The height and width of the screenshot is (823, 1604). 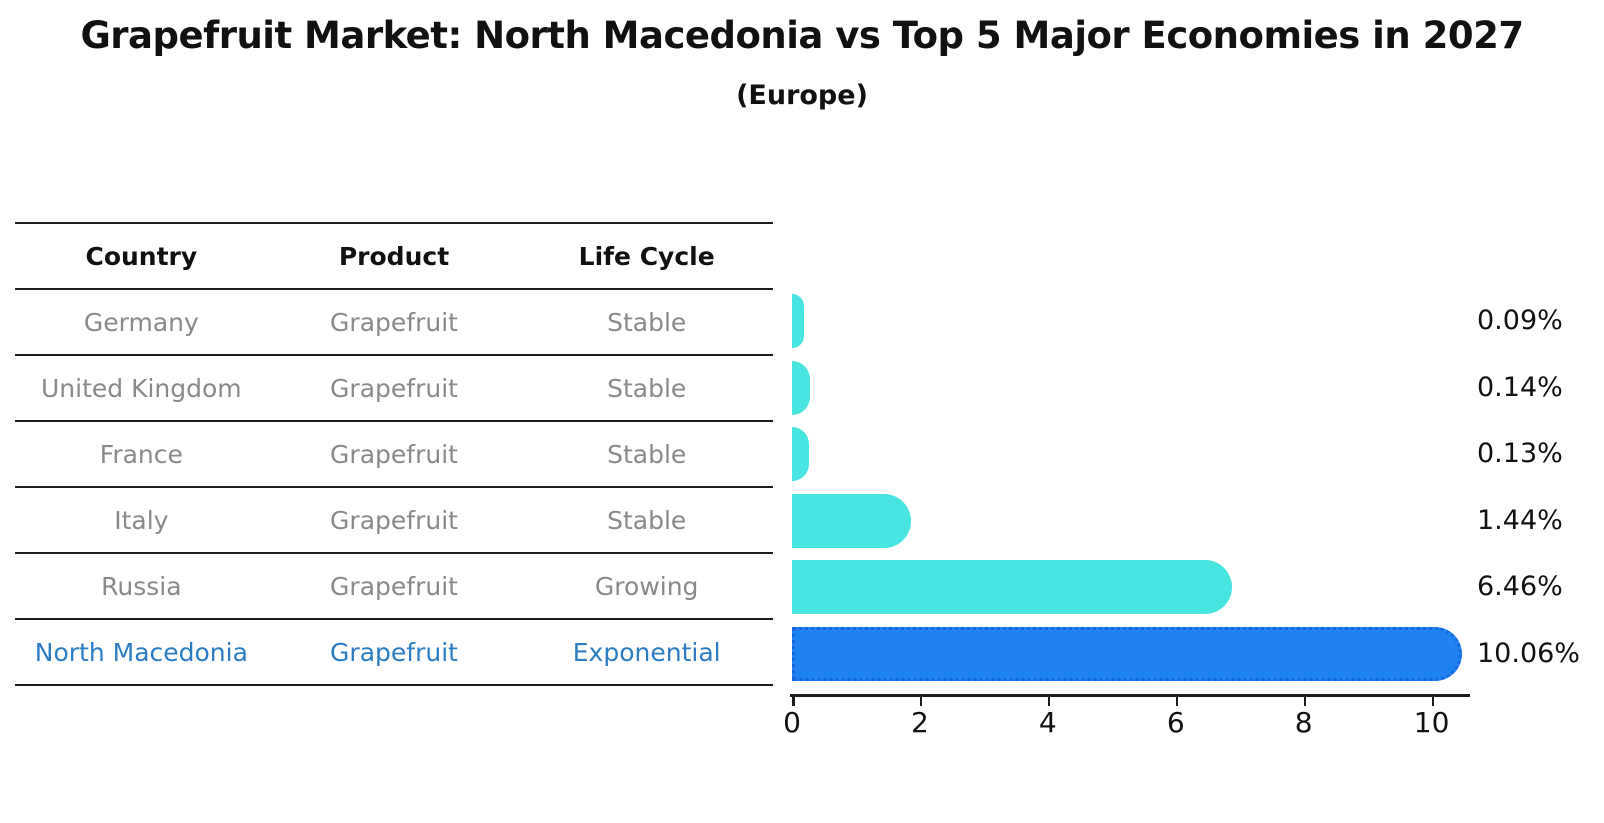 I want to click on x-axis-tick-label: 10, so click(x=1431, y=722).